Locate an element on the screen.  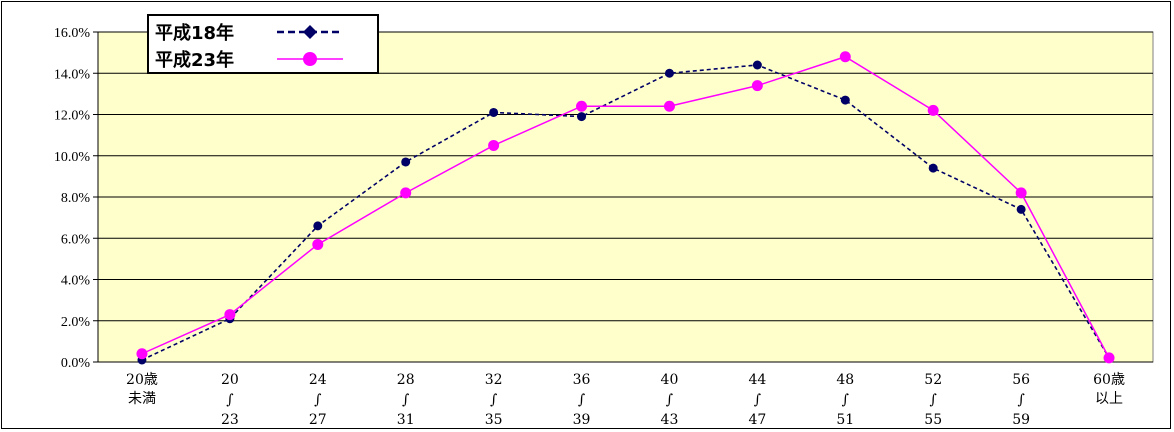
diamond-marker-icon is located at coordinates (310, 32).